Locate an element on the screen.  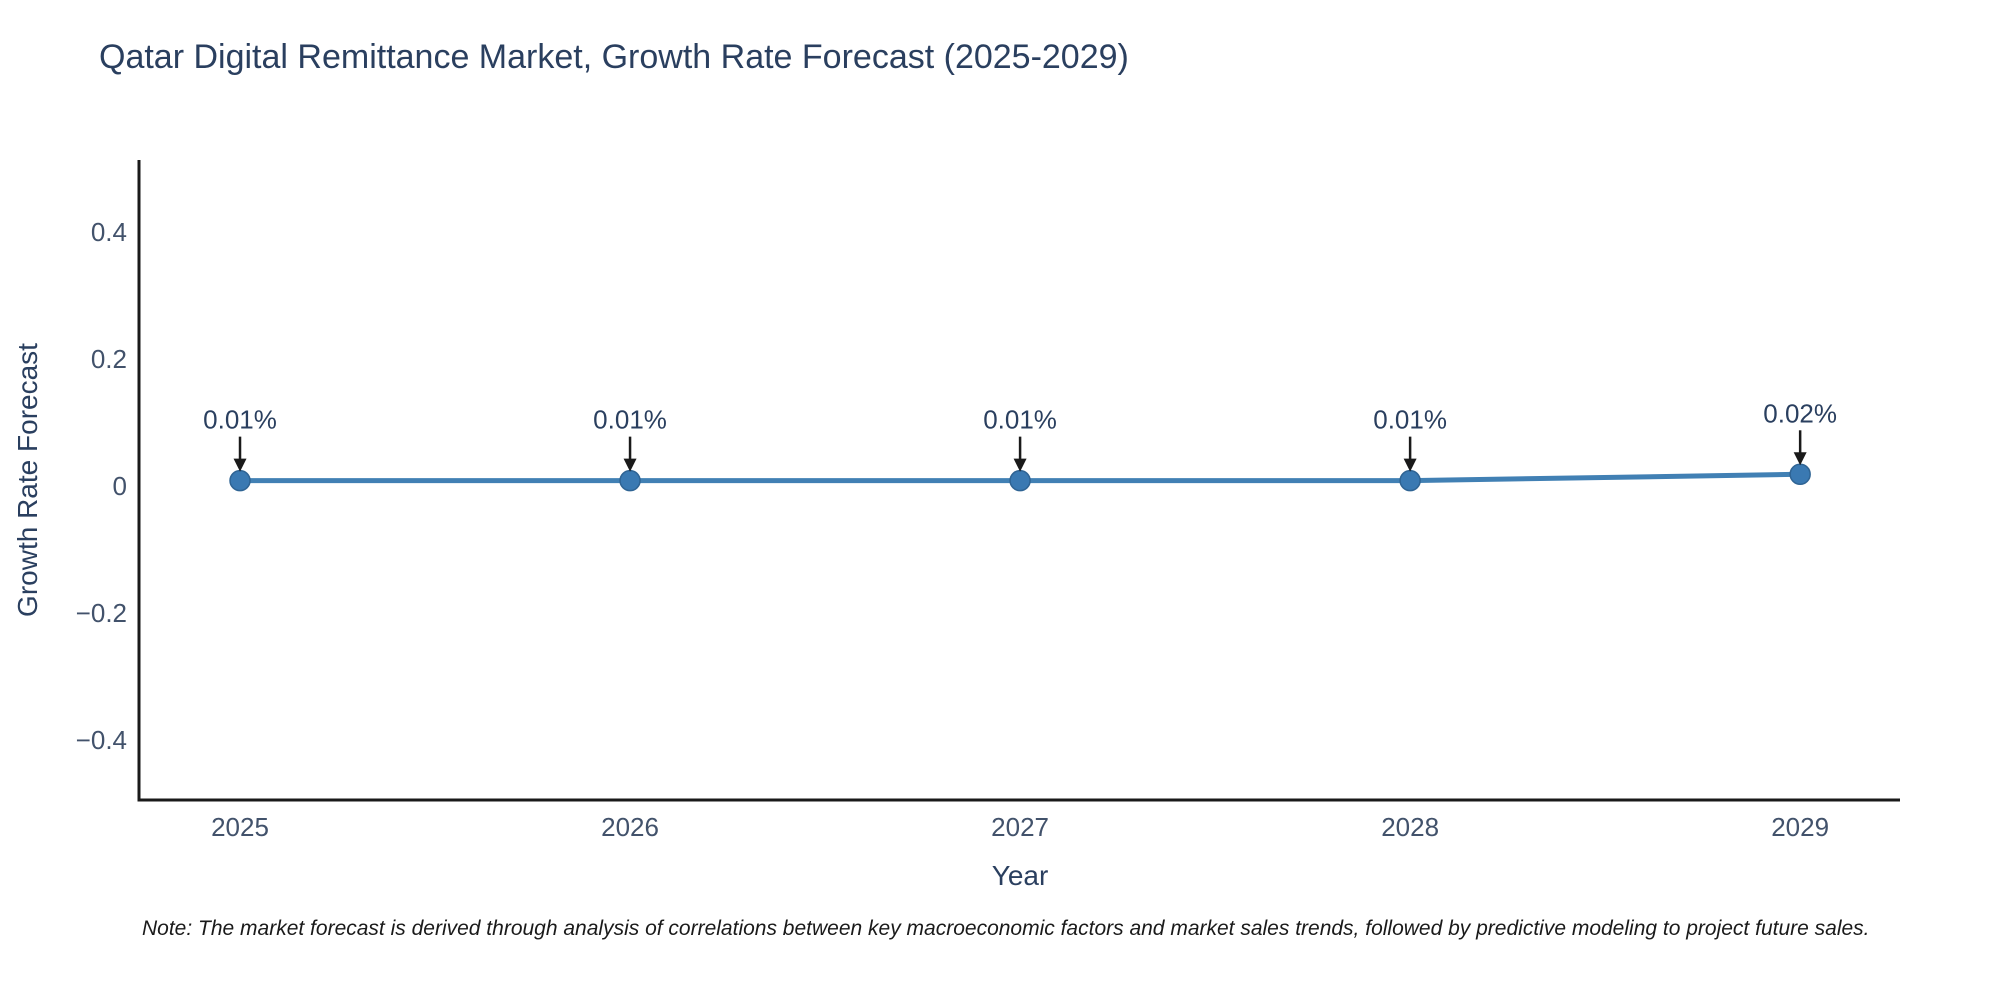
y-tick-label: −0.2 is located at coordinates (101, 613).